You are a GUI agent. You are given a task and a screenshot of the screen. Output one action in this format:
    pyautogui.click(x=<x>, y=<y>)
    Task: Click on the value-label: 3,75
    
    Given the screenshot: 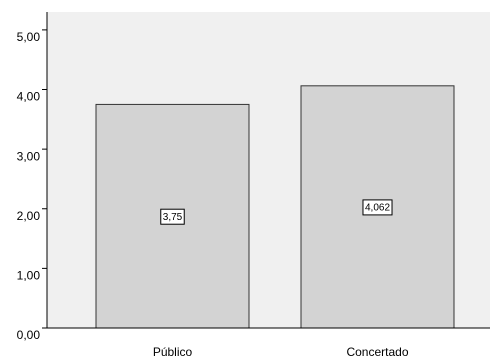 What is the action you would take?
    pyautogui.click(x=173, y=217)
    